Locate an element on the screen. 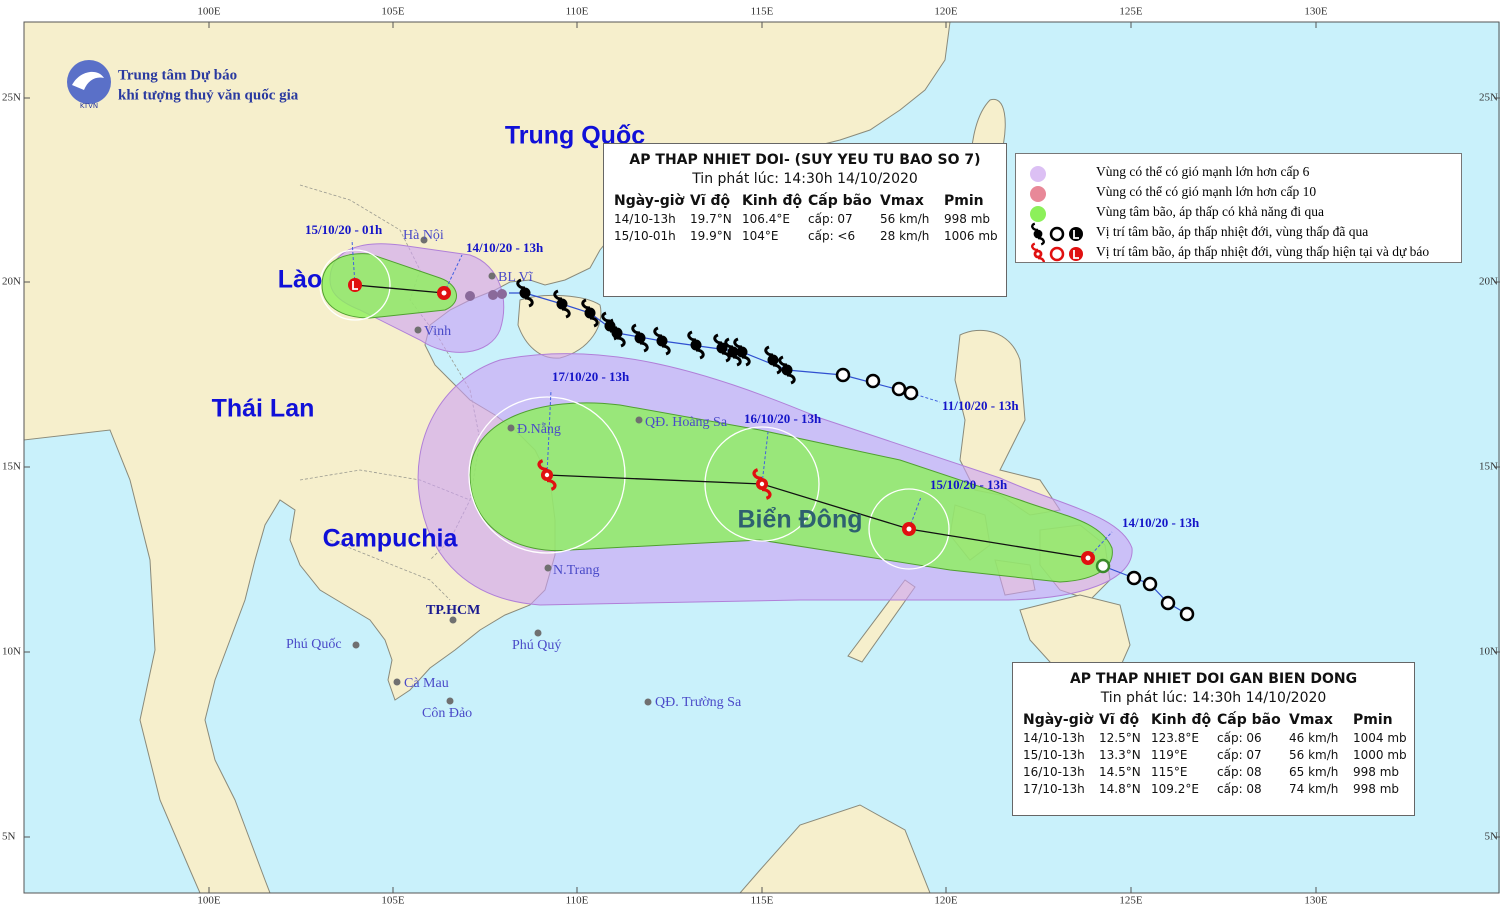  place-label: Đ.Nẵng is located at coordinates (539, 429).